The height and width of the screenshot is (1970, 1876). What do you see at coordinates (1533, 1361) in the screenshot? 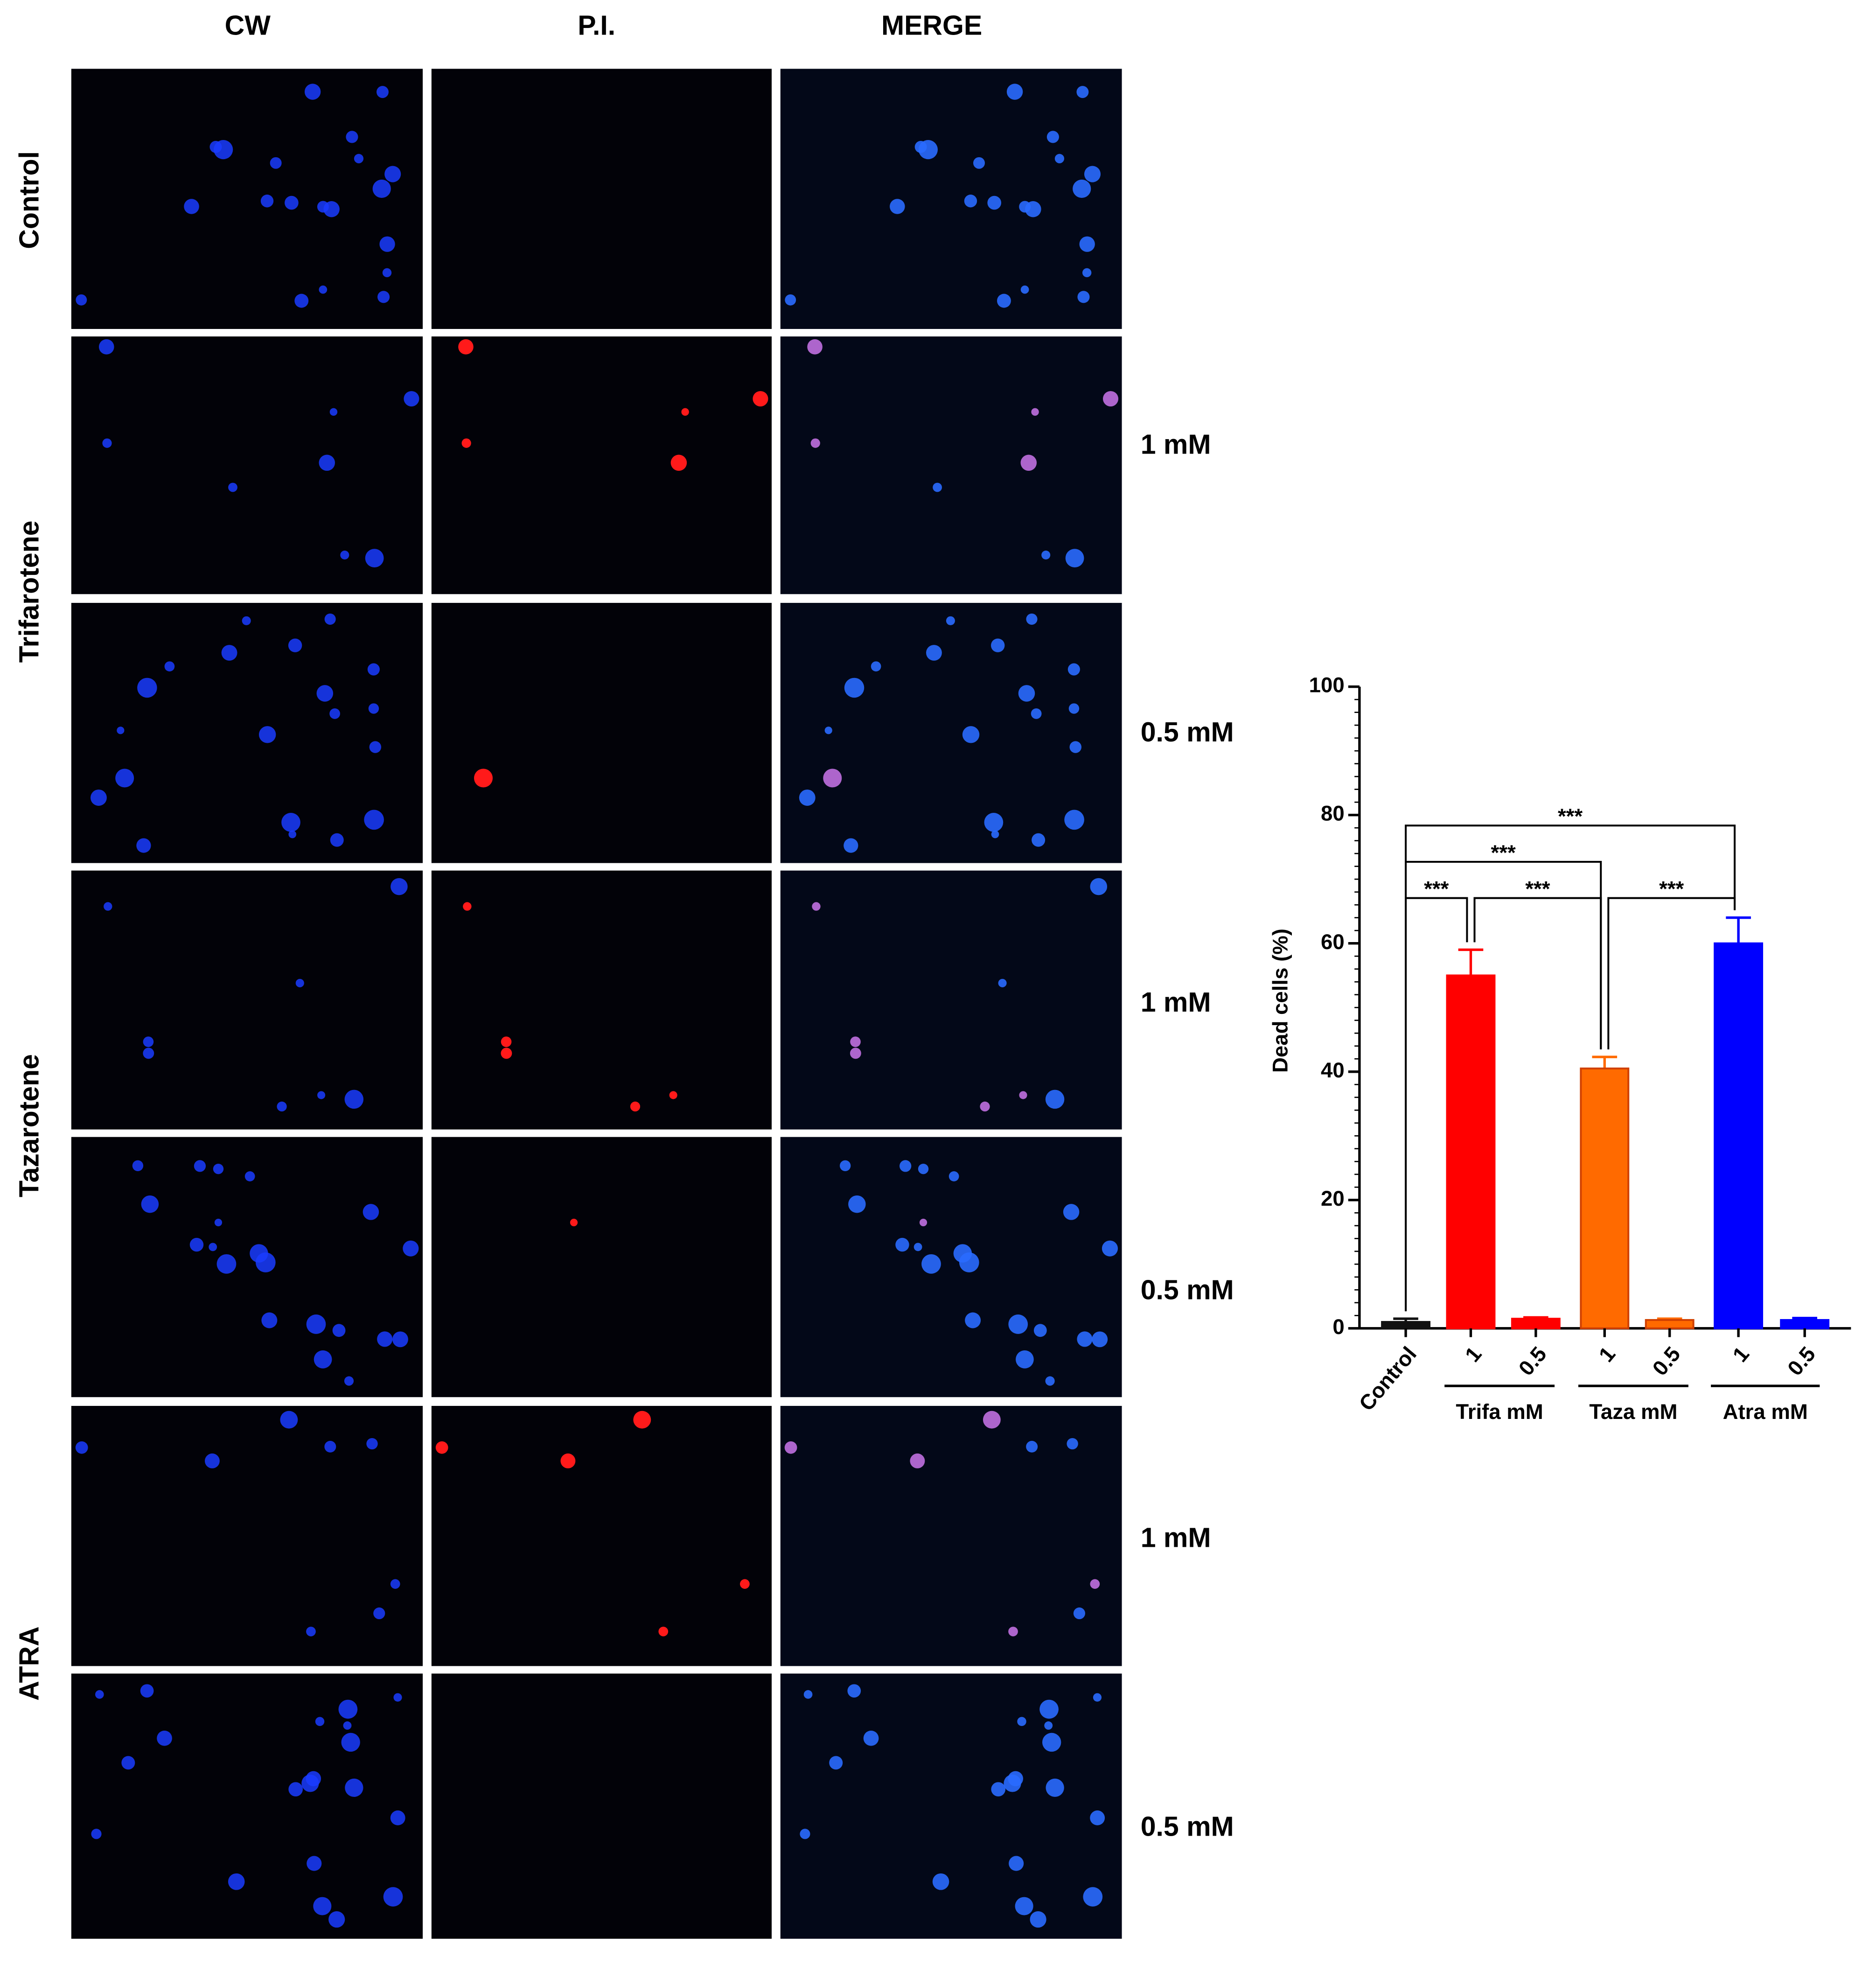
I see `x-tick-label: 0.5` at bounding box center [1533, 1361].